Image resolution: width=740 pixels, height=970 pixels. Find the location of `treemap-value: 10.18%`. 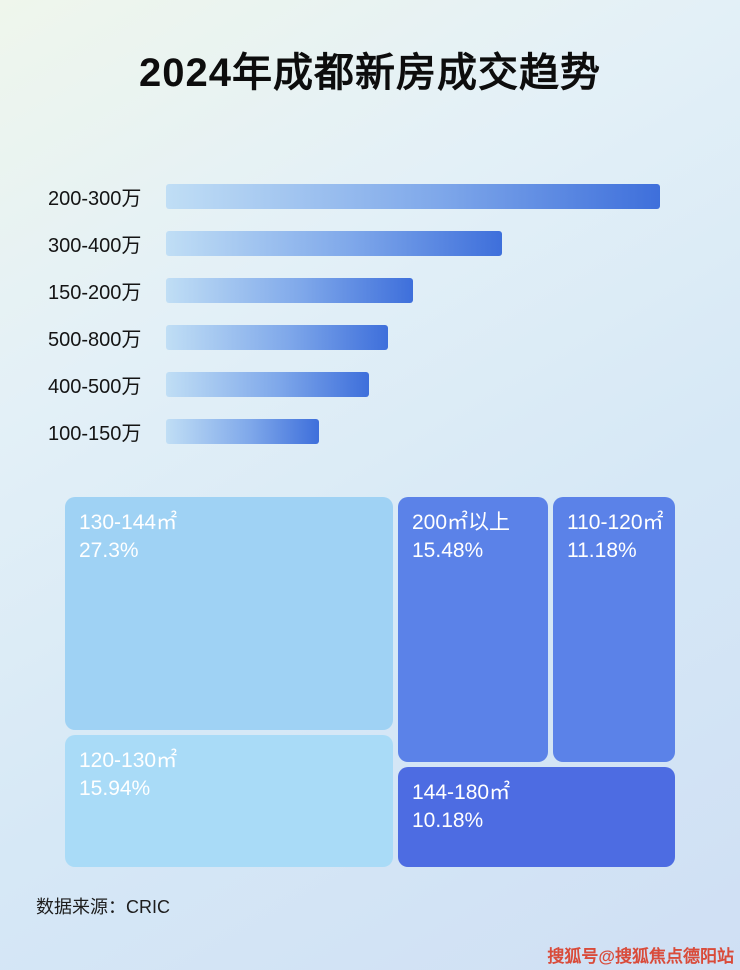

treemap-value: 10.18% is located at coordinates (448, 821).